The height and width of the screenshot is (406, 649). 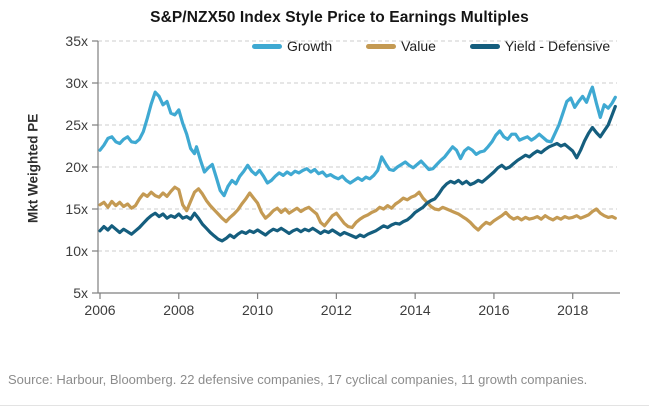 I want to click on x-tick-label: 2008, so click(x=178, y=310).